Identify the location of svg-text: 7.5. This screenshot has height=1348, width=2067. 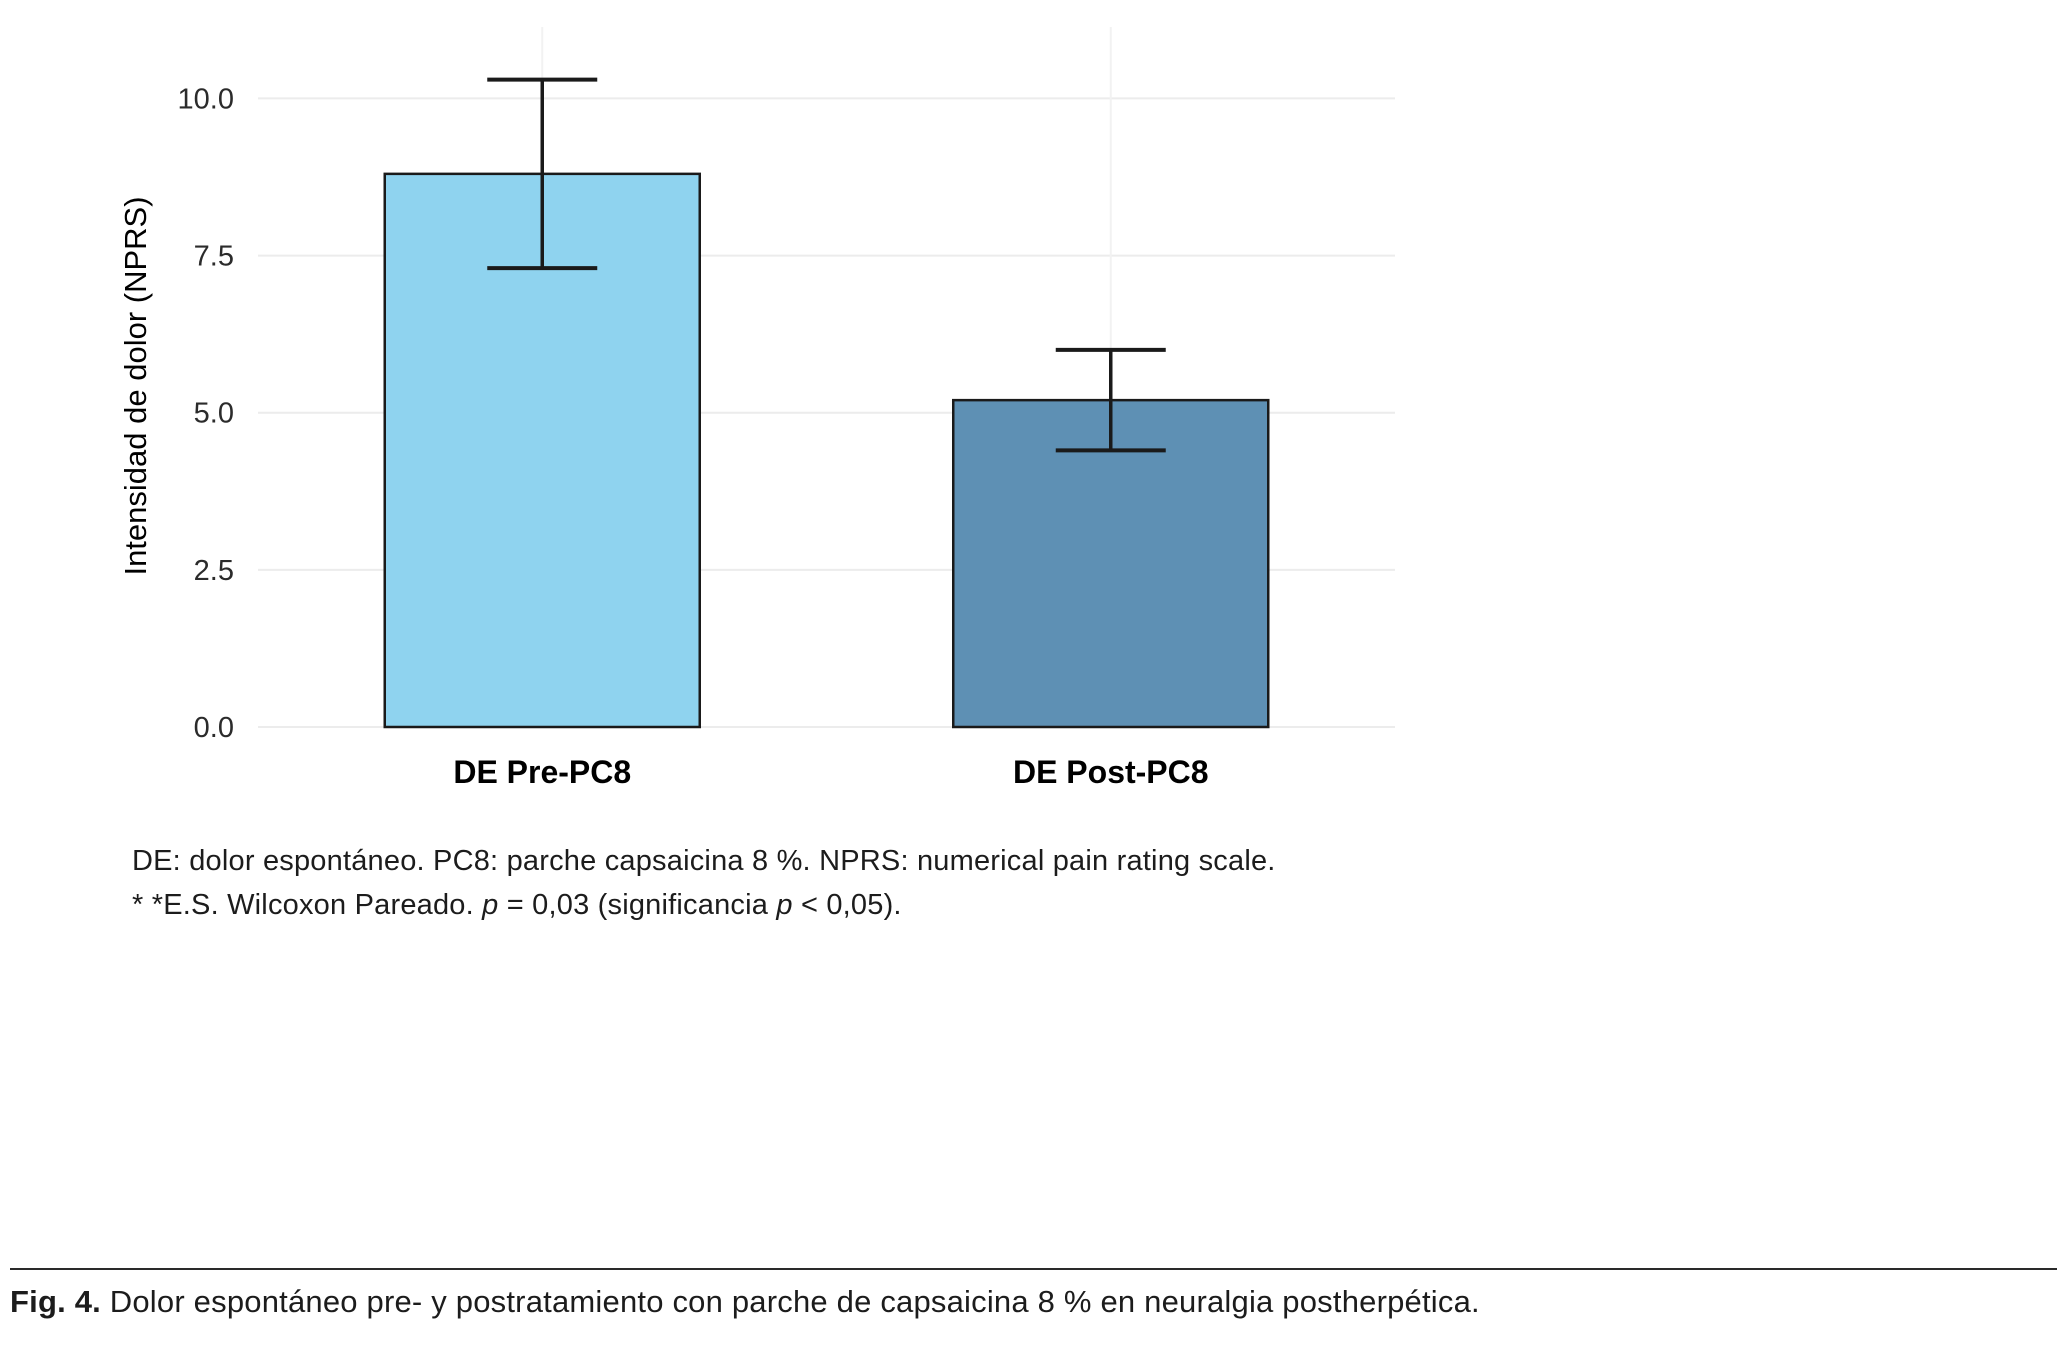
(214, 257).